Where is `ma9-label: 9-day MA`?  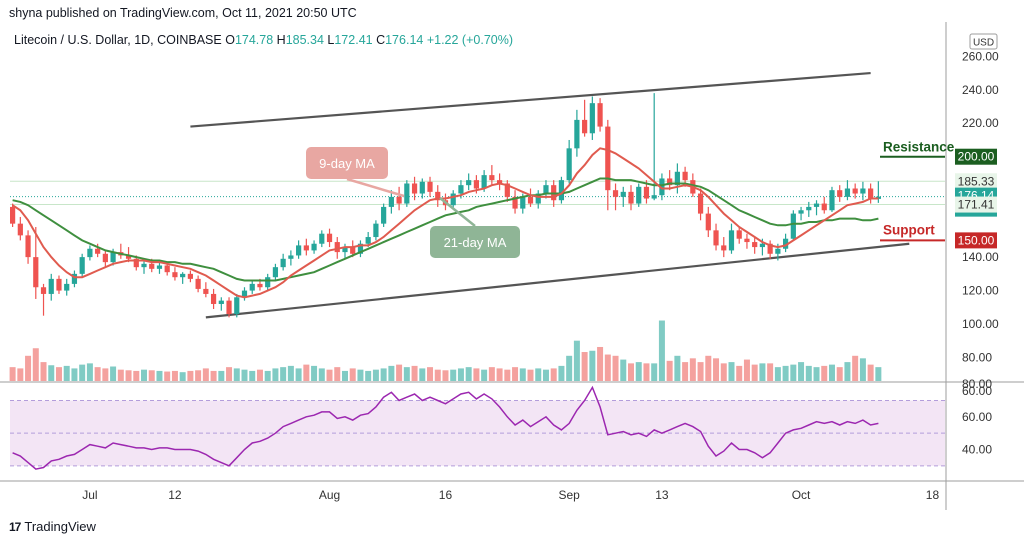 ma9-label: 9-day MA is located at coordinates (355, 172).